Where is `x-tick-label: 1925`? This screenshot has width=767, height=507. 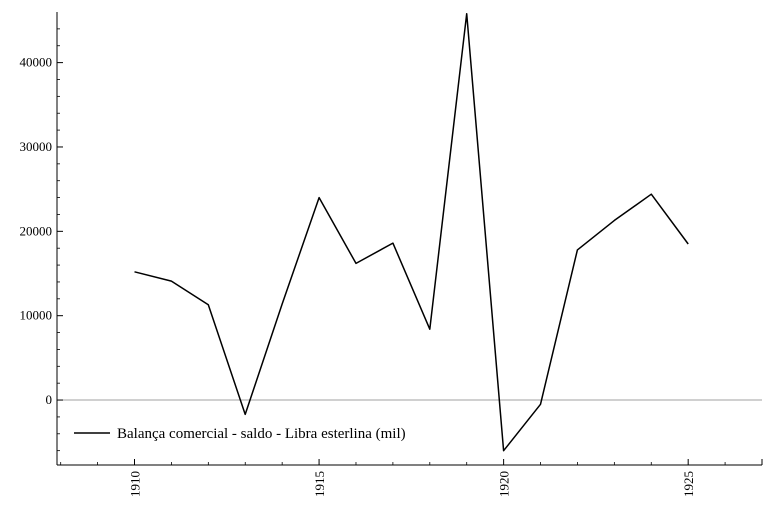
x-tick-label: 1925 is located at coordinates (688, 484).